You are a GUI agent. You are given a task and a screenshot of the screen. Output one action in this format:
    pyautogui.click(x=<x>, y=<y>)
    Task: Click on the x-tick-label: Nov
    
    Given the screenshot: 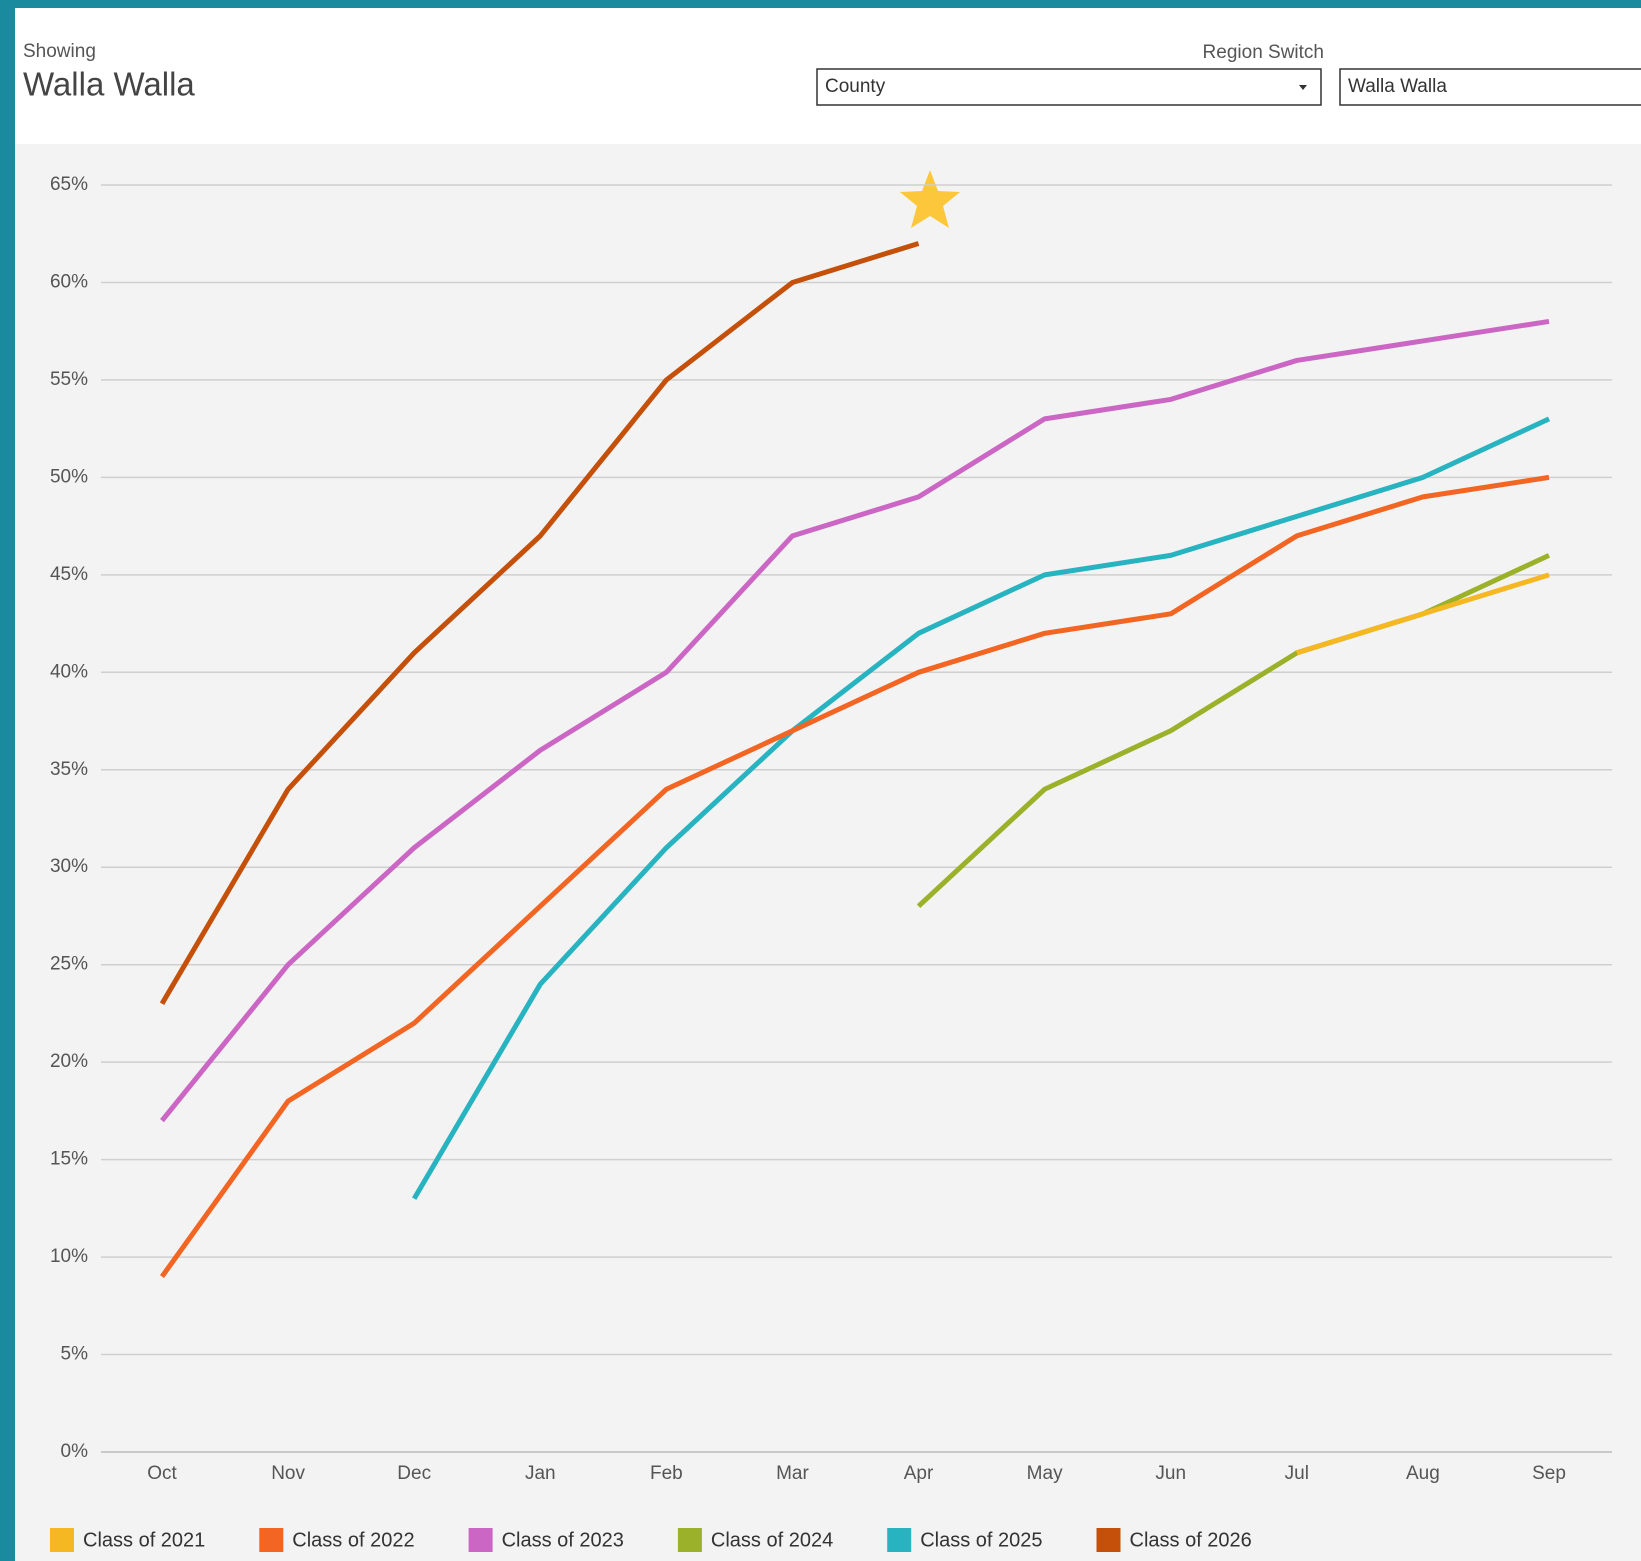 What is the action you would take?
    pyautogui.click(x=288, y=1473)
    